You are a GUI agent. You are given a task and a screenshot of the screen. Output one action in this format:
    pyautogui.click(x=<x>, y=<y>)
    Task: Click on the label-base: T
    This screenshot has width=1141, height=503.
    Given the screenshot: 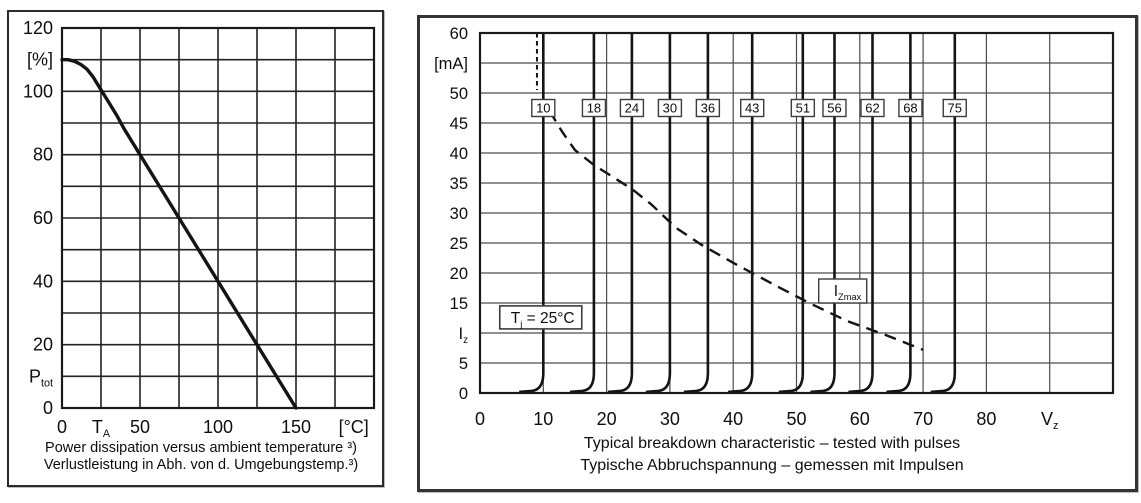 What is the action you would take?
    pyautogui.click(x=516, y=318)
    